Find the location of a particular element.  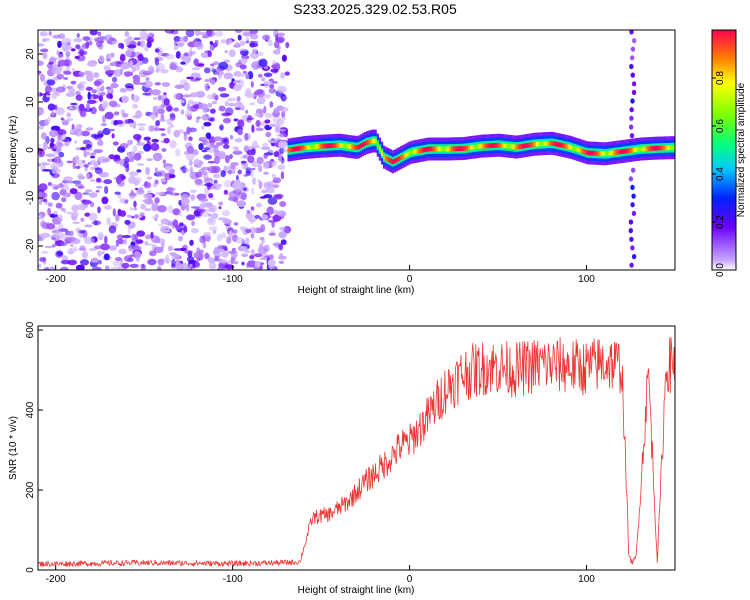

y-tick-label: 20 is located at coordinates (30, 54).